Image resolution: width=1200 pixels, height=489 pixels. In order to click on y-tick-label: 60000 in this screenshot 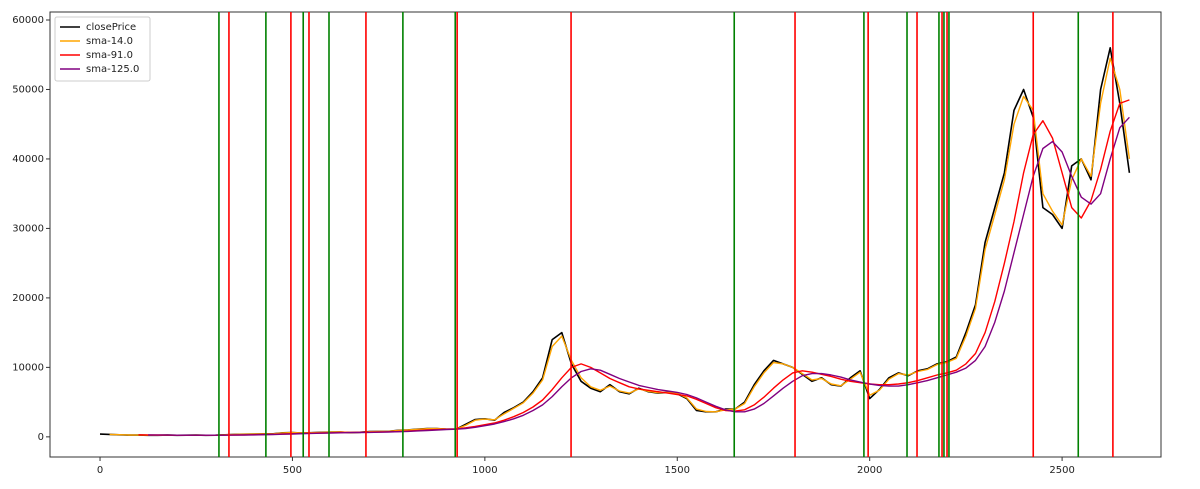, I will do `click(28, 20)`.